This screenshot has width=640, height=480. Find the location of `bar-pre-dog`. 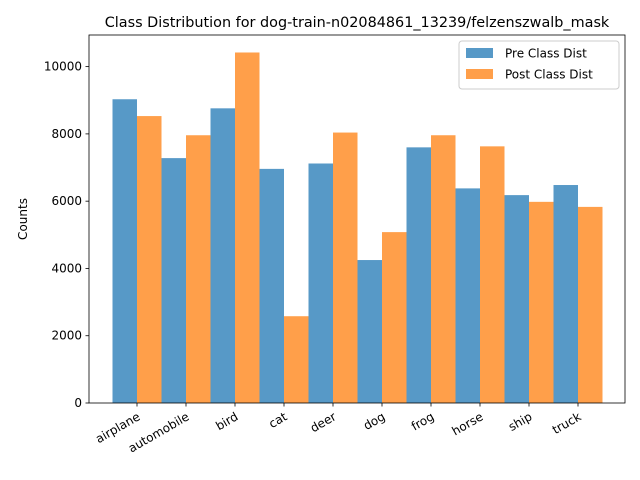

bar-pre-dog is located at coordinates (369, 331).